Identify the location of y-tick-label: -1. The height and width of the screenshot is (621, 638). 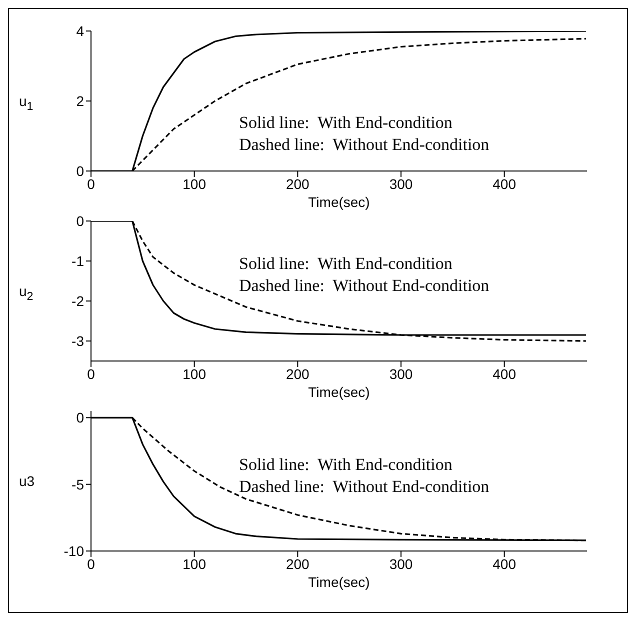
(78, 260).